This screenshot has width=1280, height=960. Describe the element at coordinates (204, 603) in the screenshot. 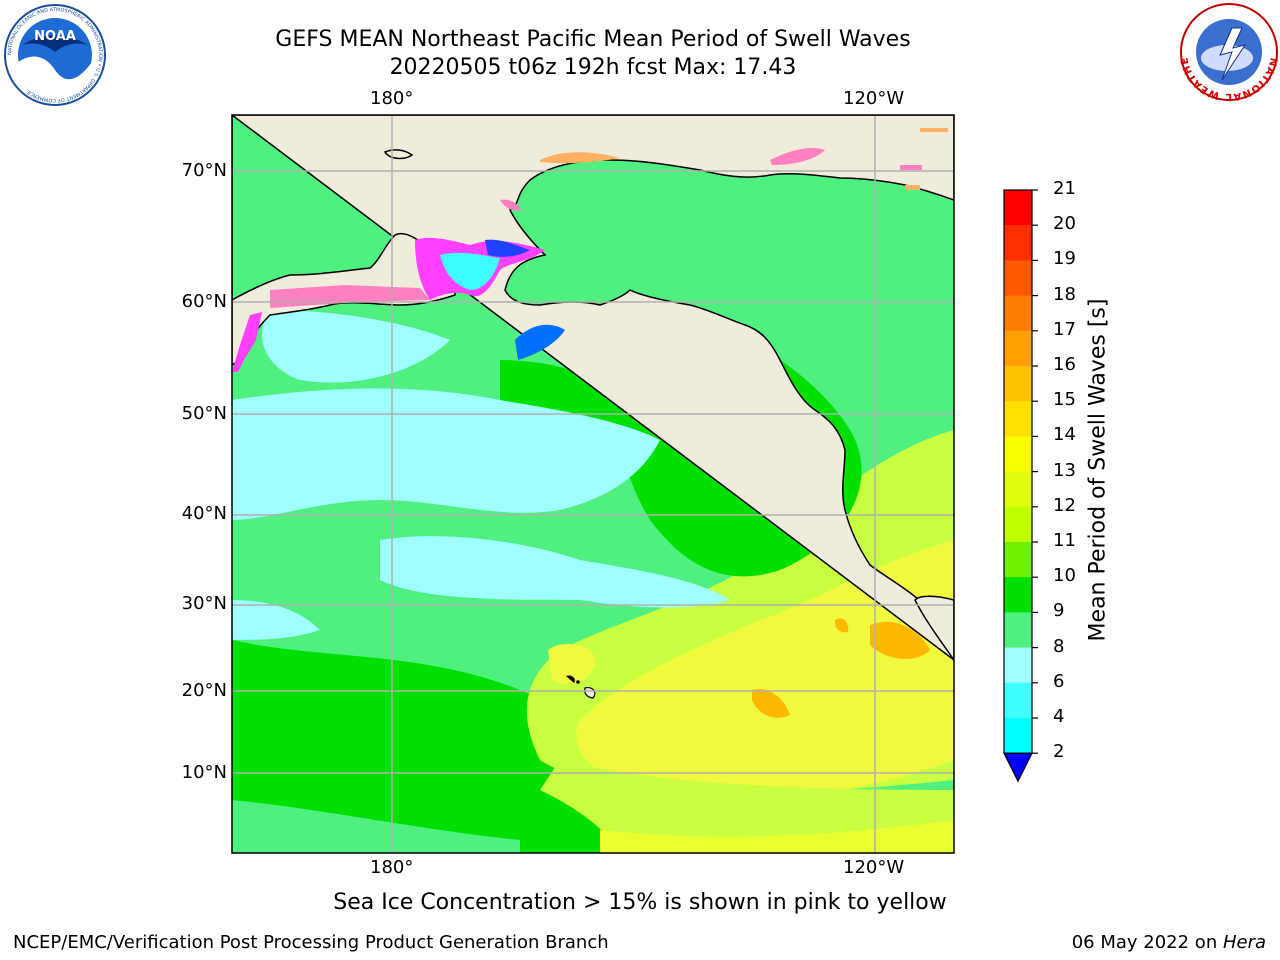

I see `lat-label-30n: 30°N` at that location.